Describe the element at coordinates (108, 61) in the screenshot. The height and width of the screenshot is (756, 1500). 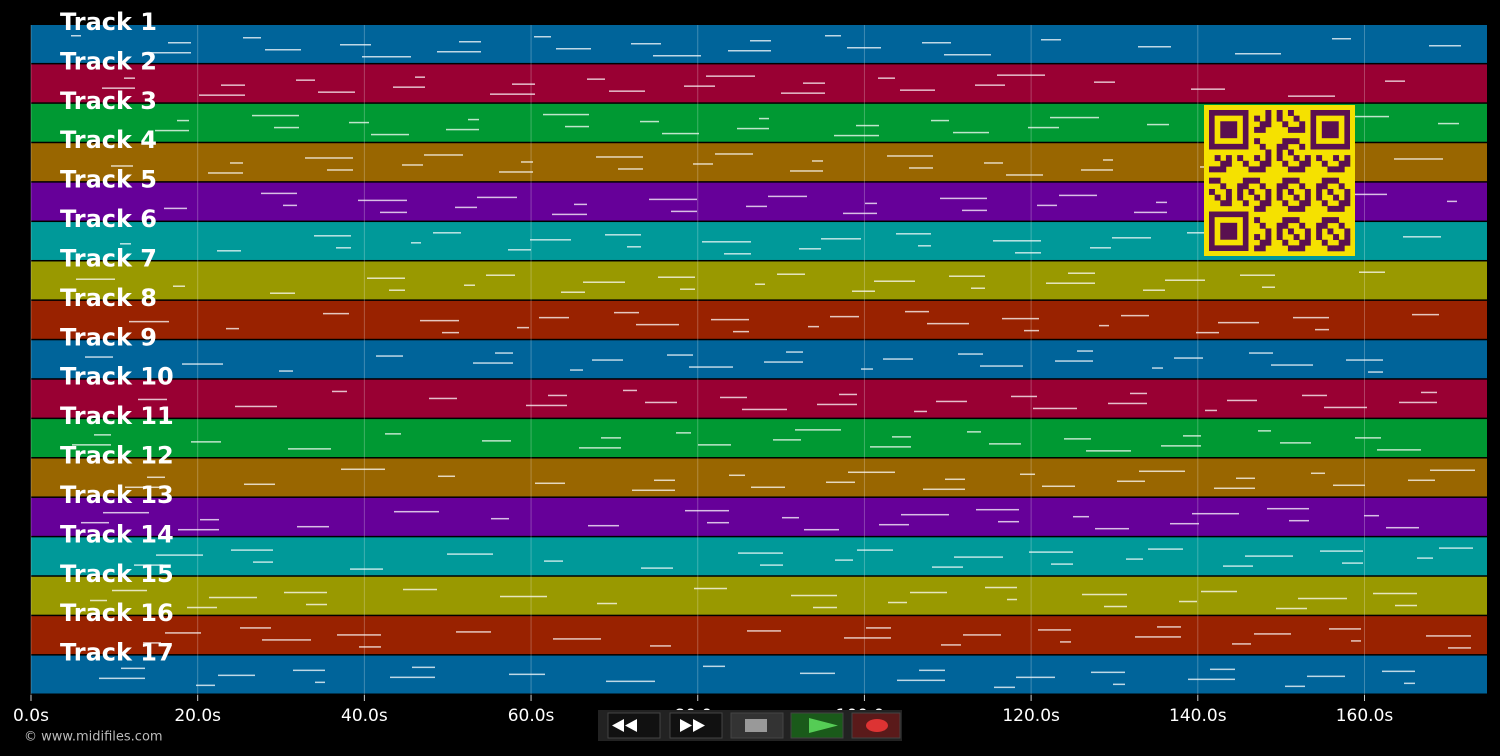
I see `track-label: Track 2` at that location.